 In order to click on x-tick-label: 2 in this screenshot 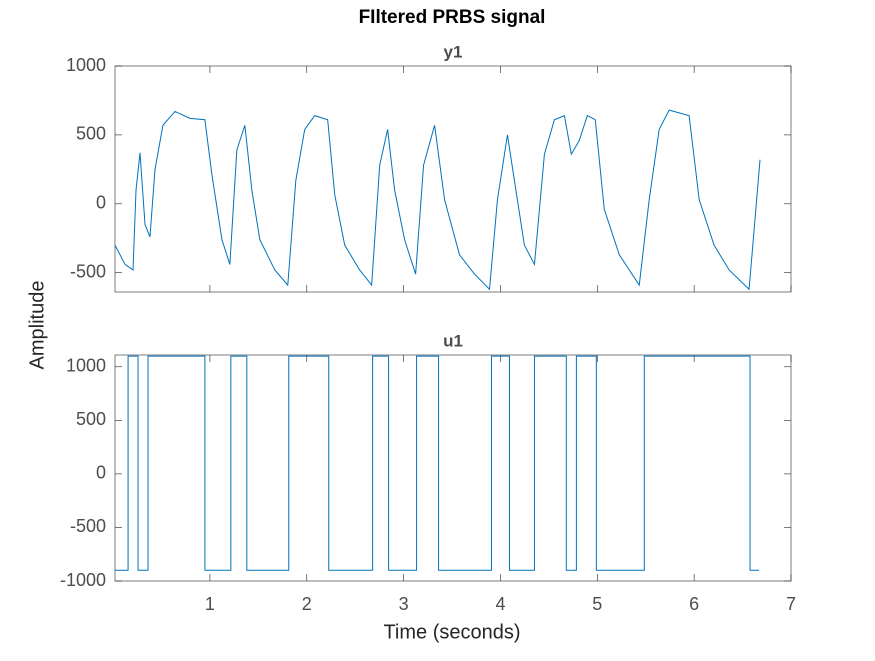, I will do `click(307, 604)`.